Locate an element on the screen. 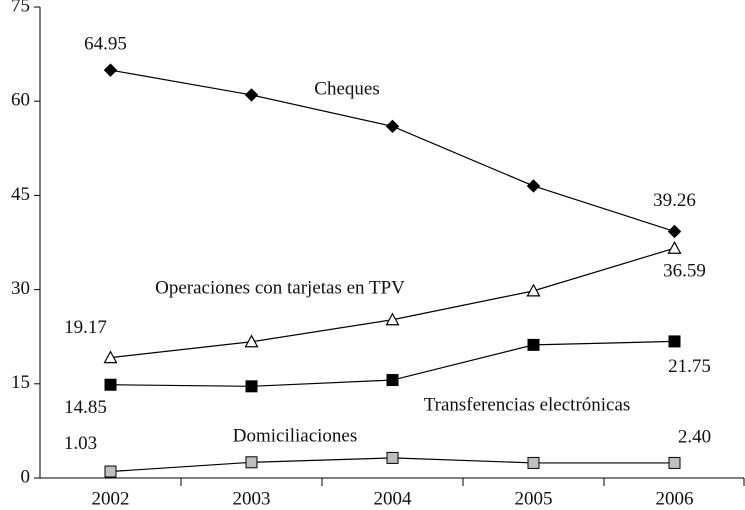 The image size is (745, 510). data-label: 21.75 is located at coordinates (689, 366).